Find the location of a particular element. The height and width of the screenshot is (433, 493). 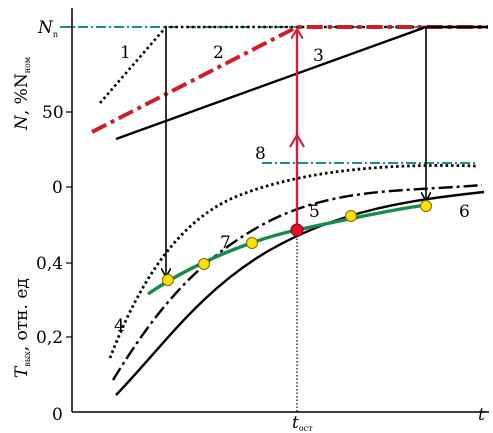

axis-label-t-ost: tост is located at coordinates (302, 423).